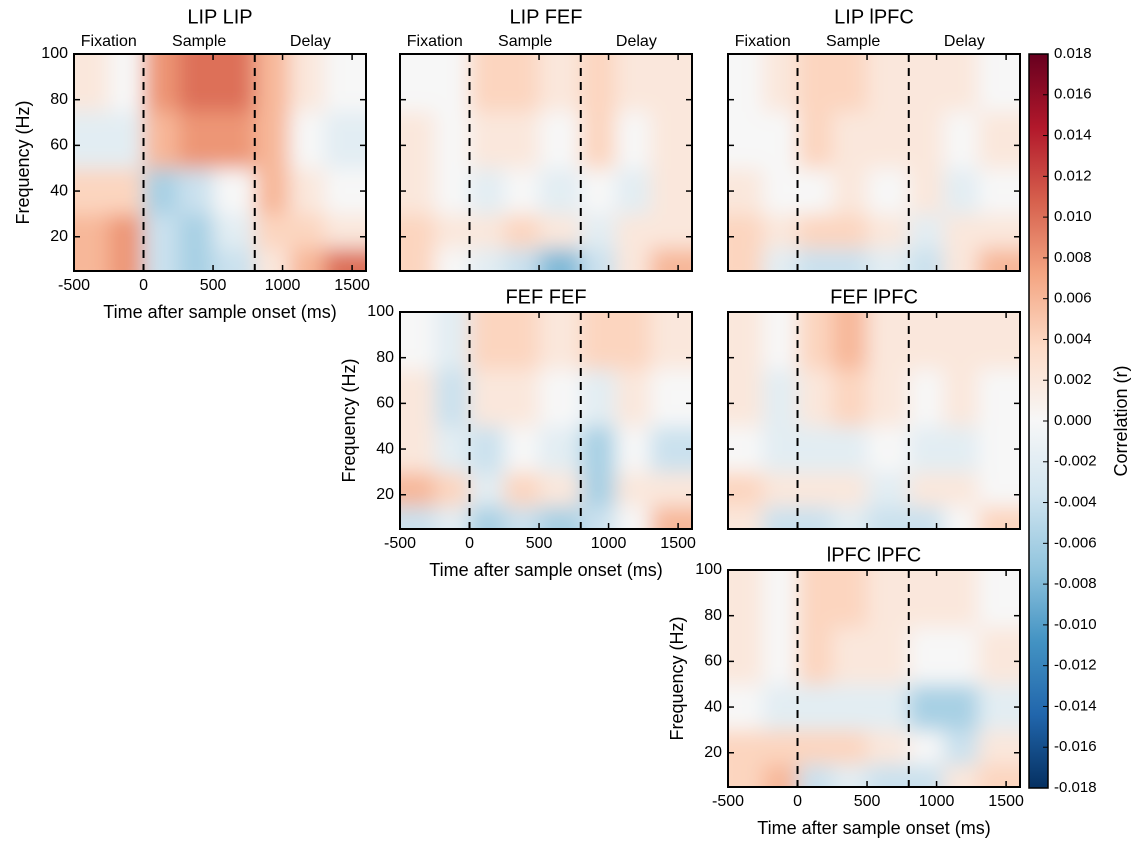 This screenshot has height=847, width=1136. What do you see at coordinates (199, 41) in the screenshot?
I see `phase-label: Sample` at bounding box center [199, 41].